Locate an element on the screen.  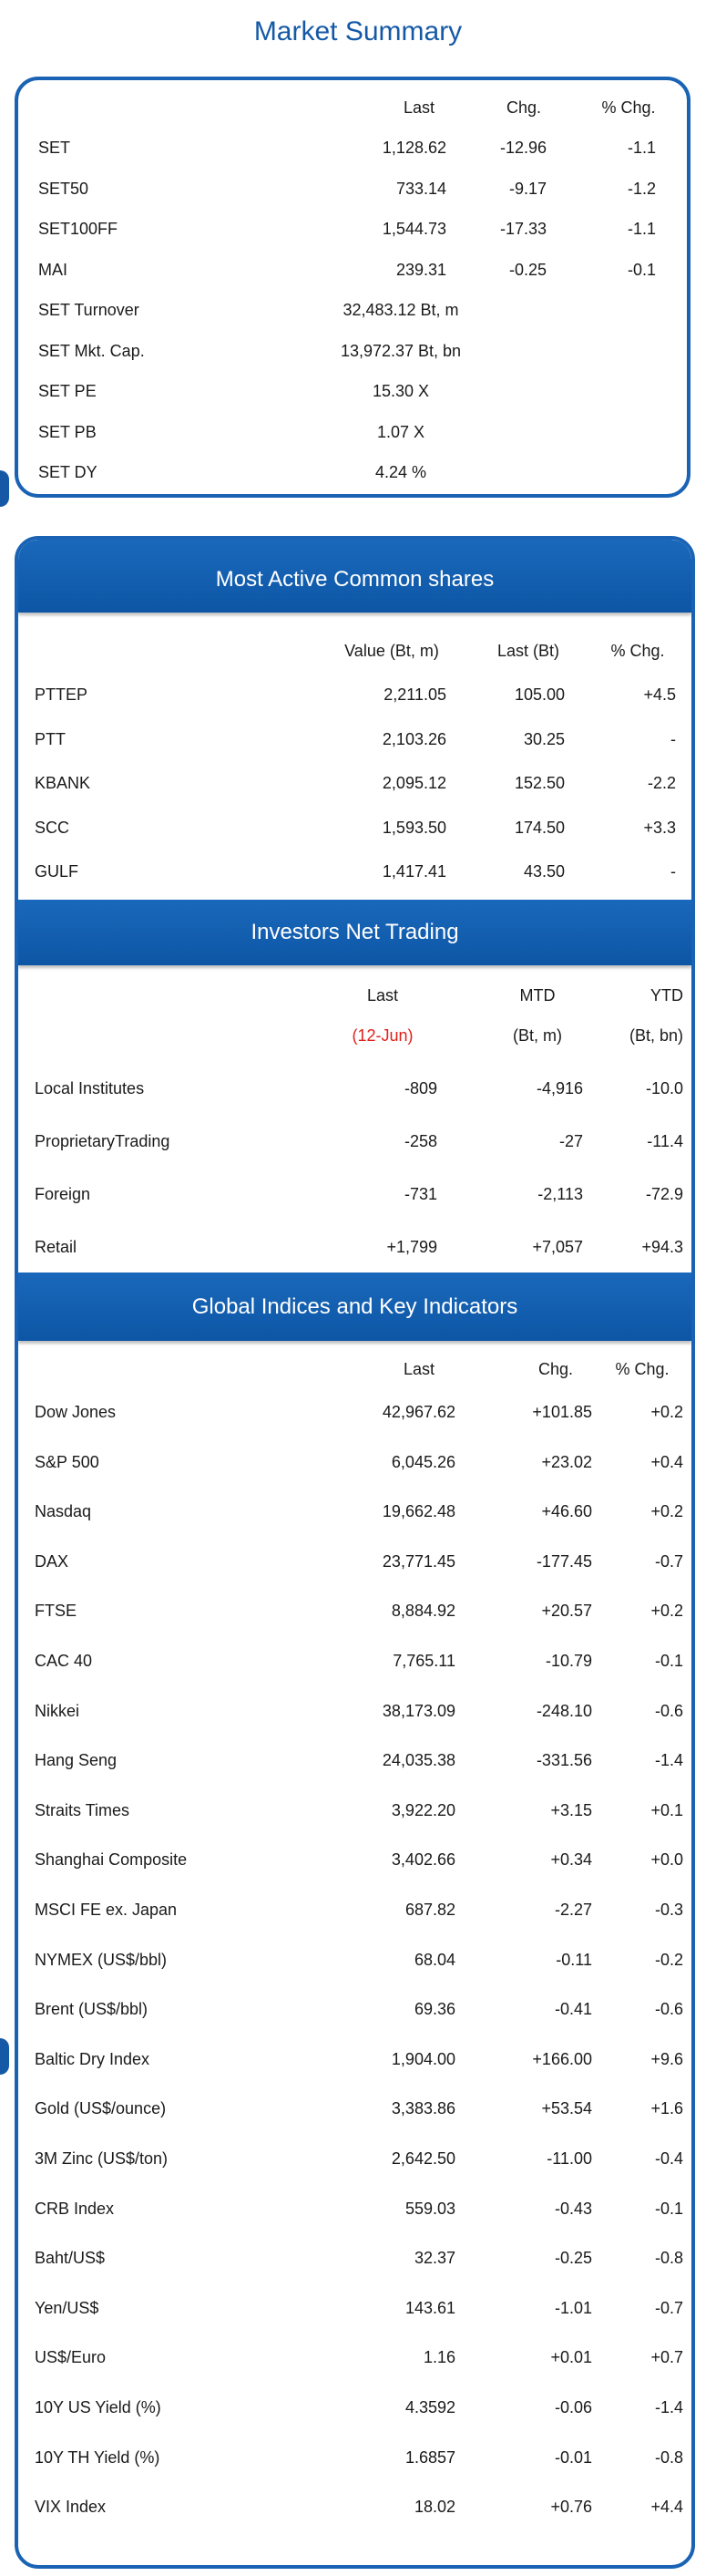
summary-row-pct-chg: -1.2 is located at coordinates (641, 188).